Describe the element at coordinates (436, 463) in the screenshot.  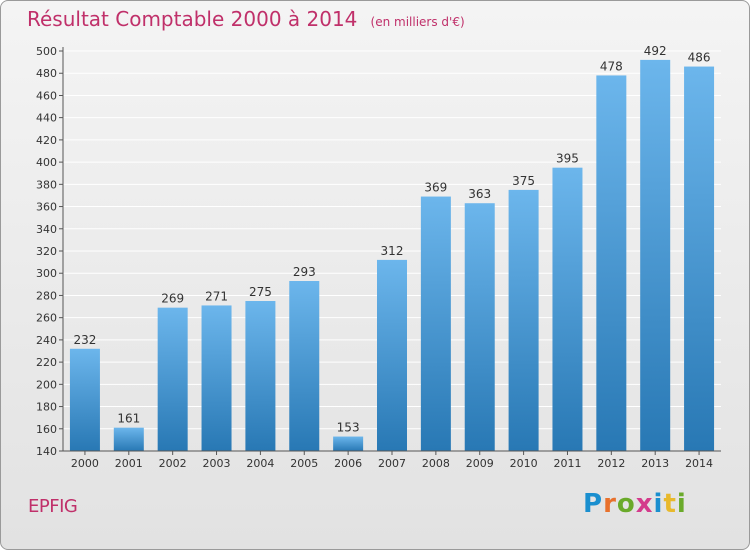
I see `x-tick-label: 2008` at that location.